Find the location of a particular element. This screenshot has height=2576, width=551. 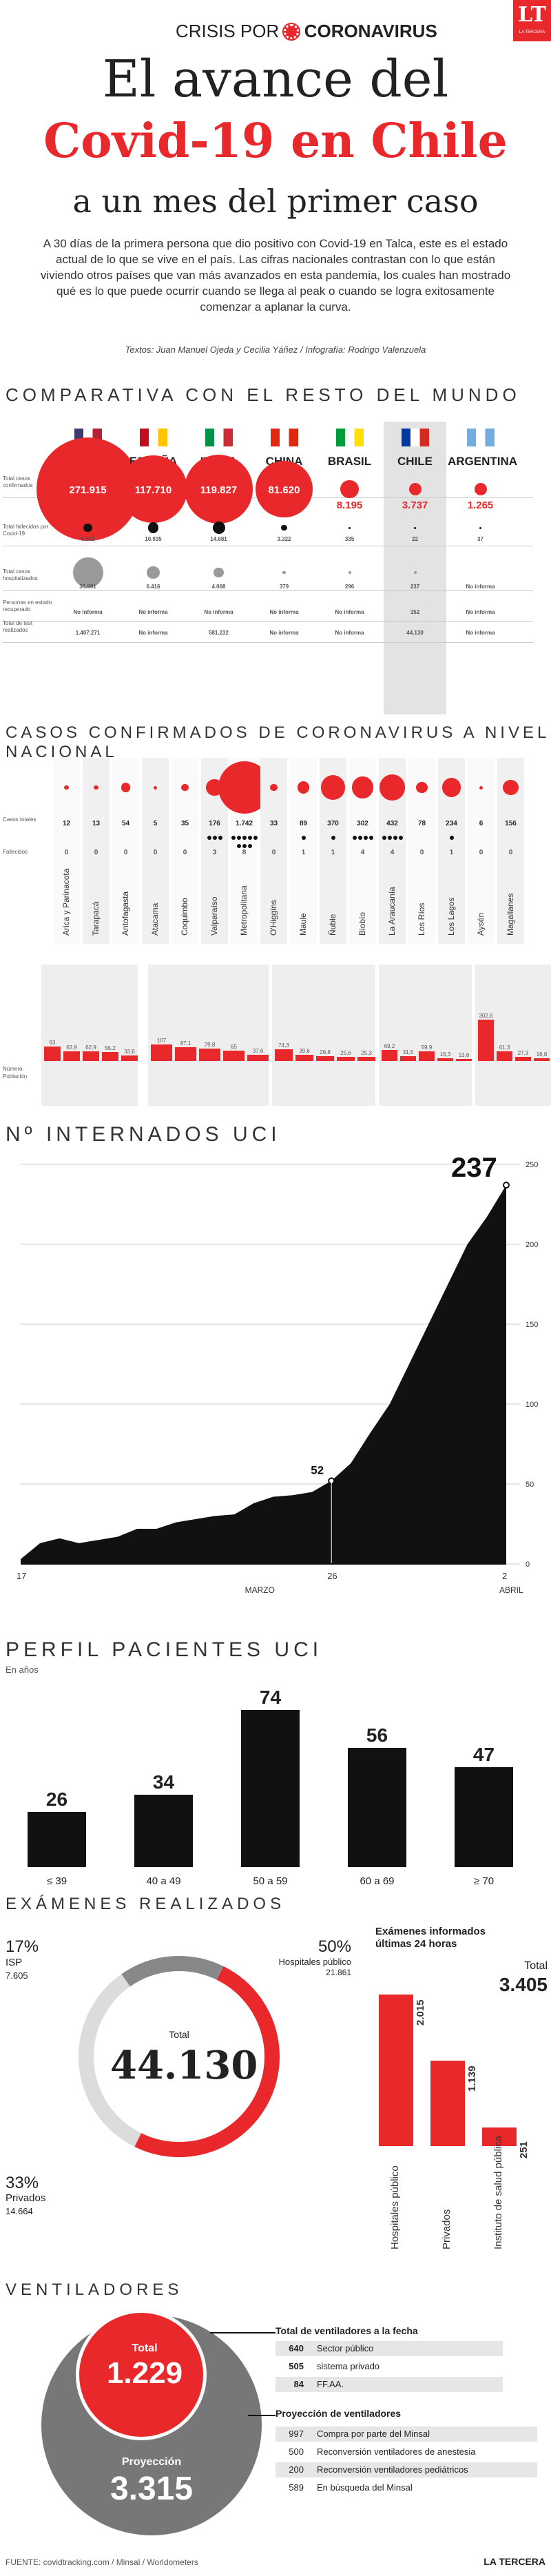

deaths-dot is located at coordinates (415, 527).